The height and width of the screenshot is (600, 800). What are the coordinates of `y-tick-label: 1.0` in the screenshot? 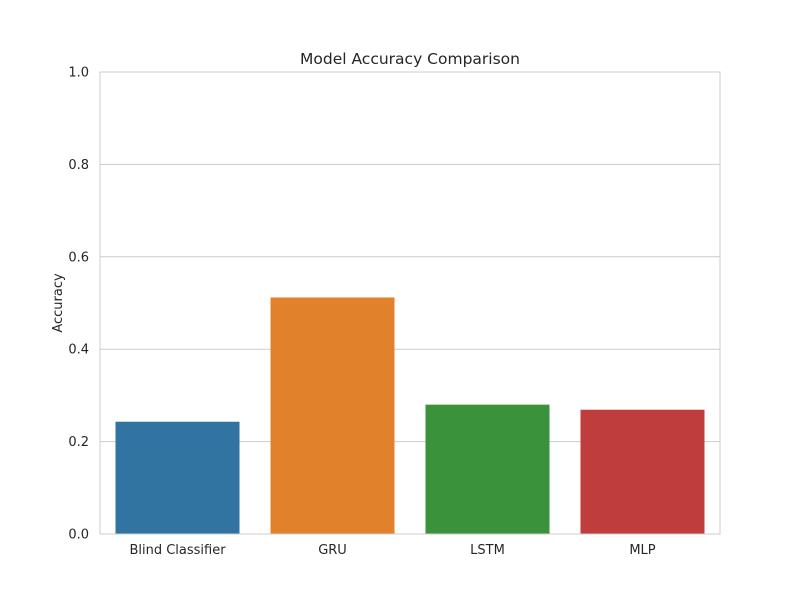 It's located at (78, 73).